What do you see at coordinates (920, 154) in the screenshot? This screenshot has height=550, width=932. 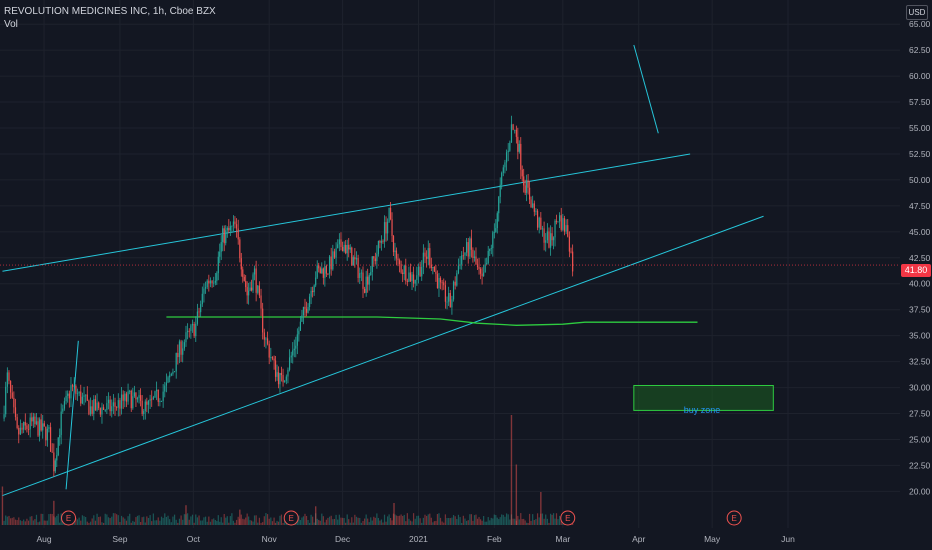 I see `y-tick-label: 52.50` at bounding box center [920, 154].